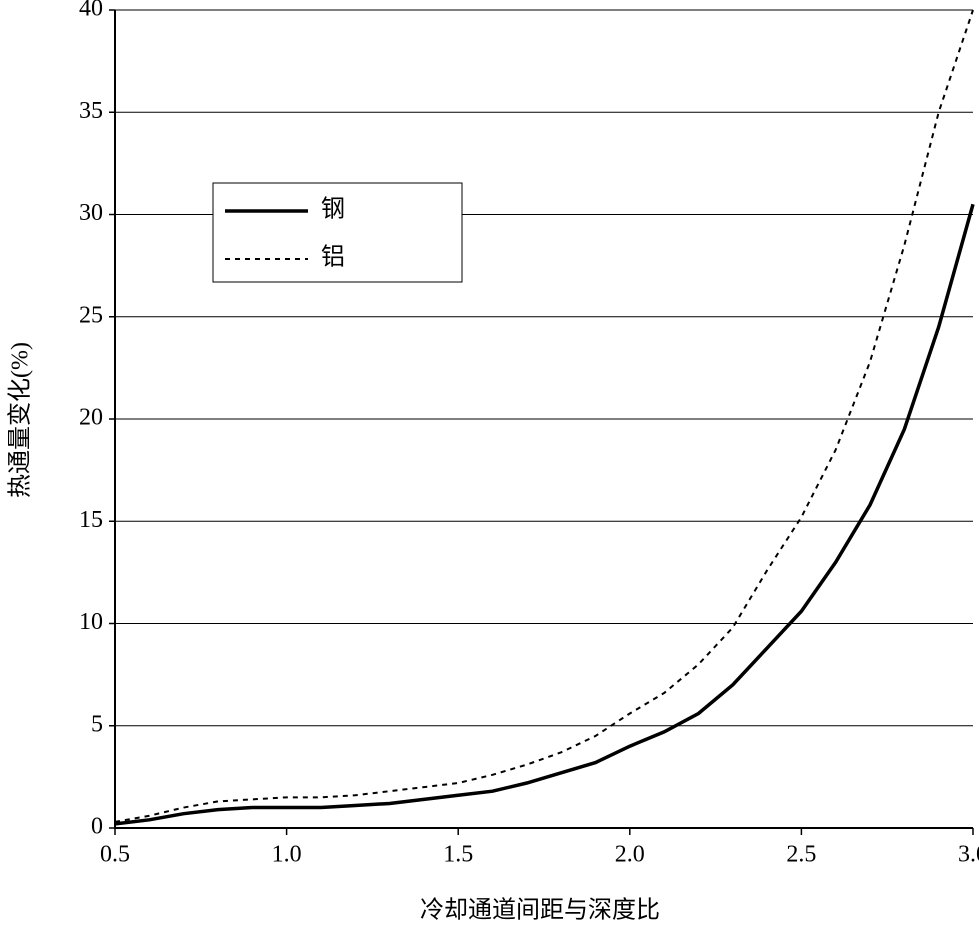 The image size is (979, 931). I want to click on y-tick-label: 5, so click(97, 724).